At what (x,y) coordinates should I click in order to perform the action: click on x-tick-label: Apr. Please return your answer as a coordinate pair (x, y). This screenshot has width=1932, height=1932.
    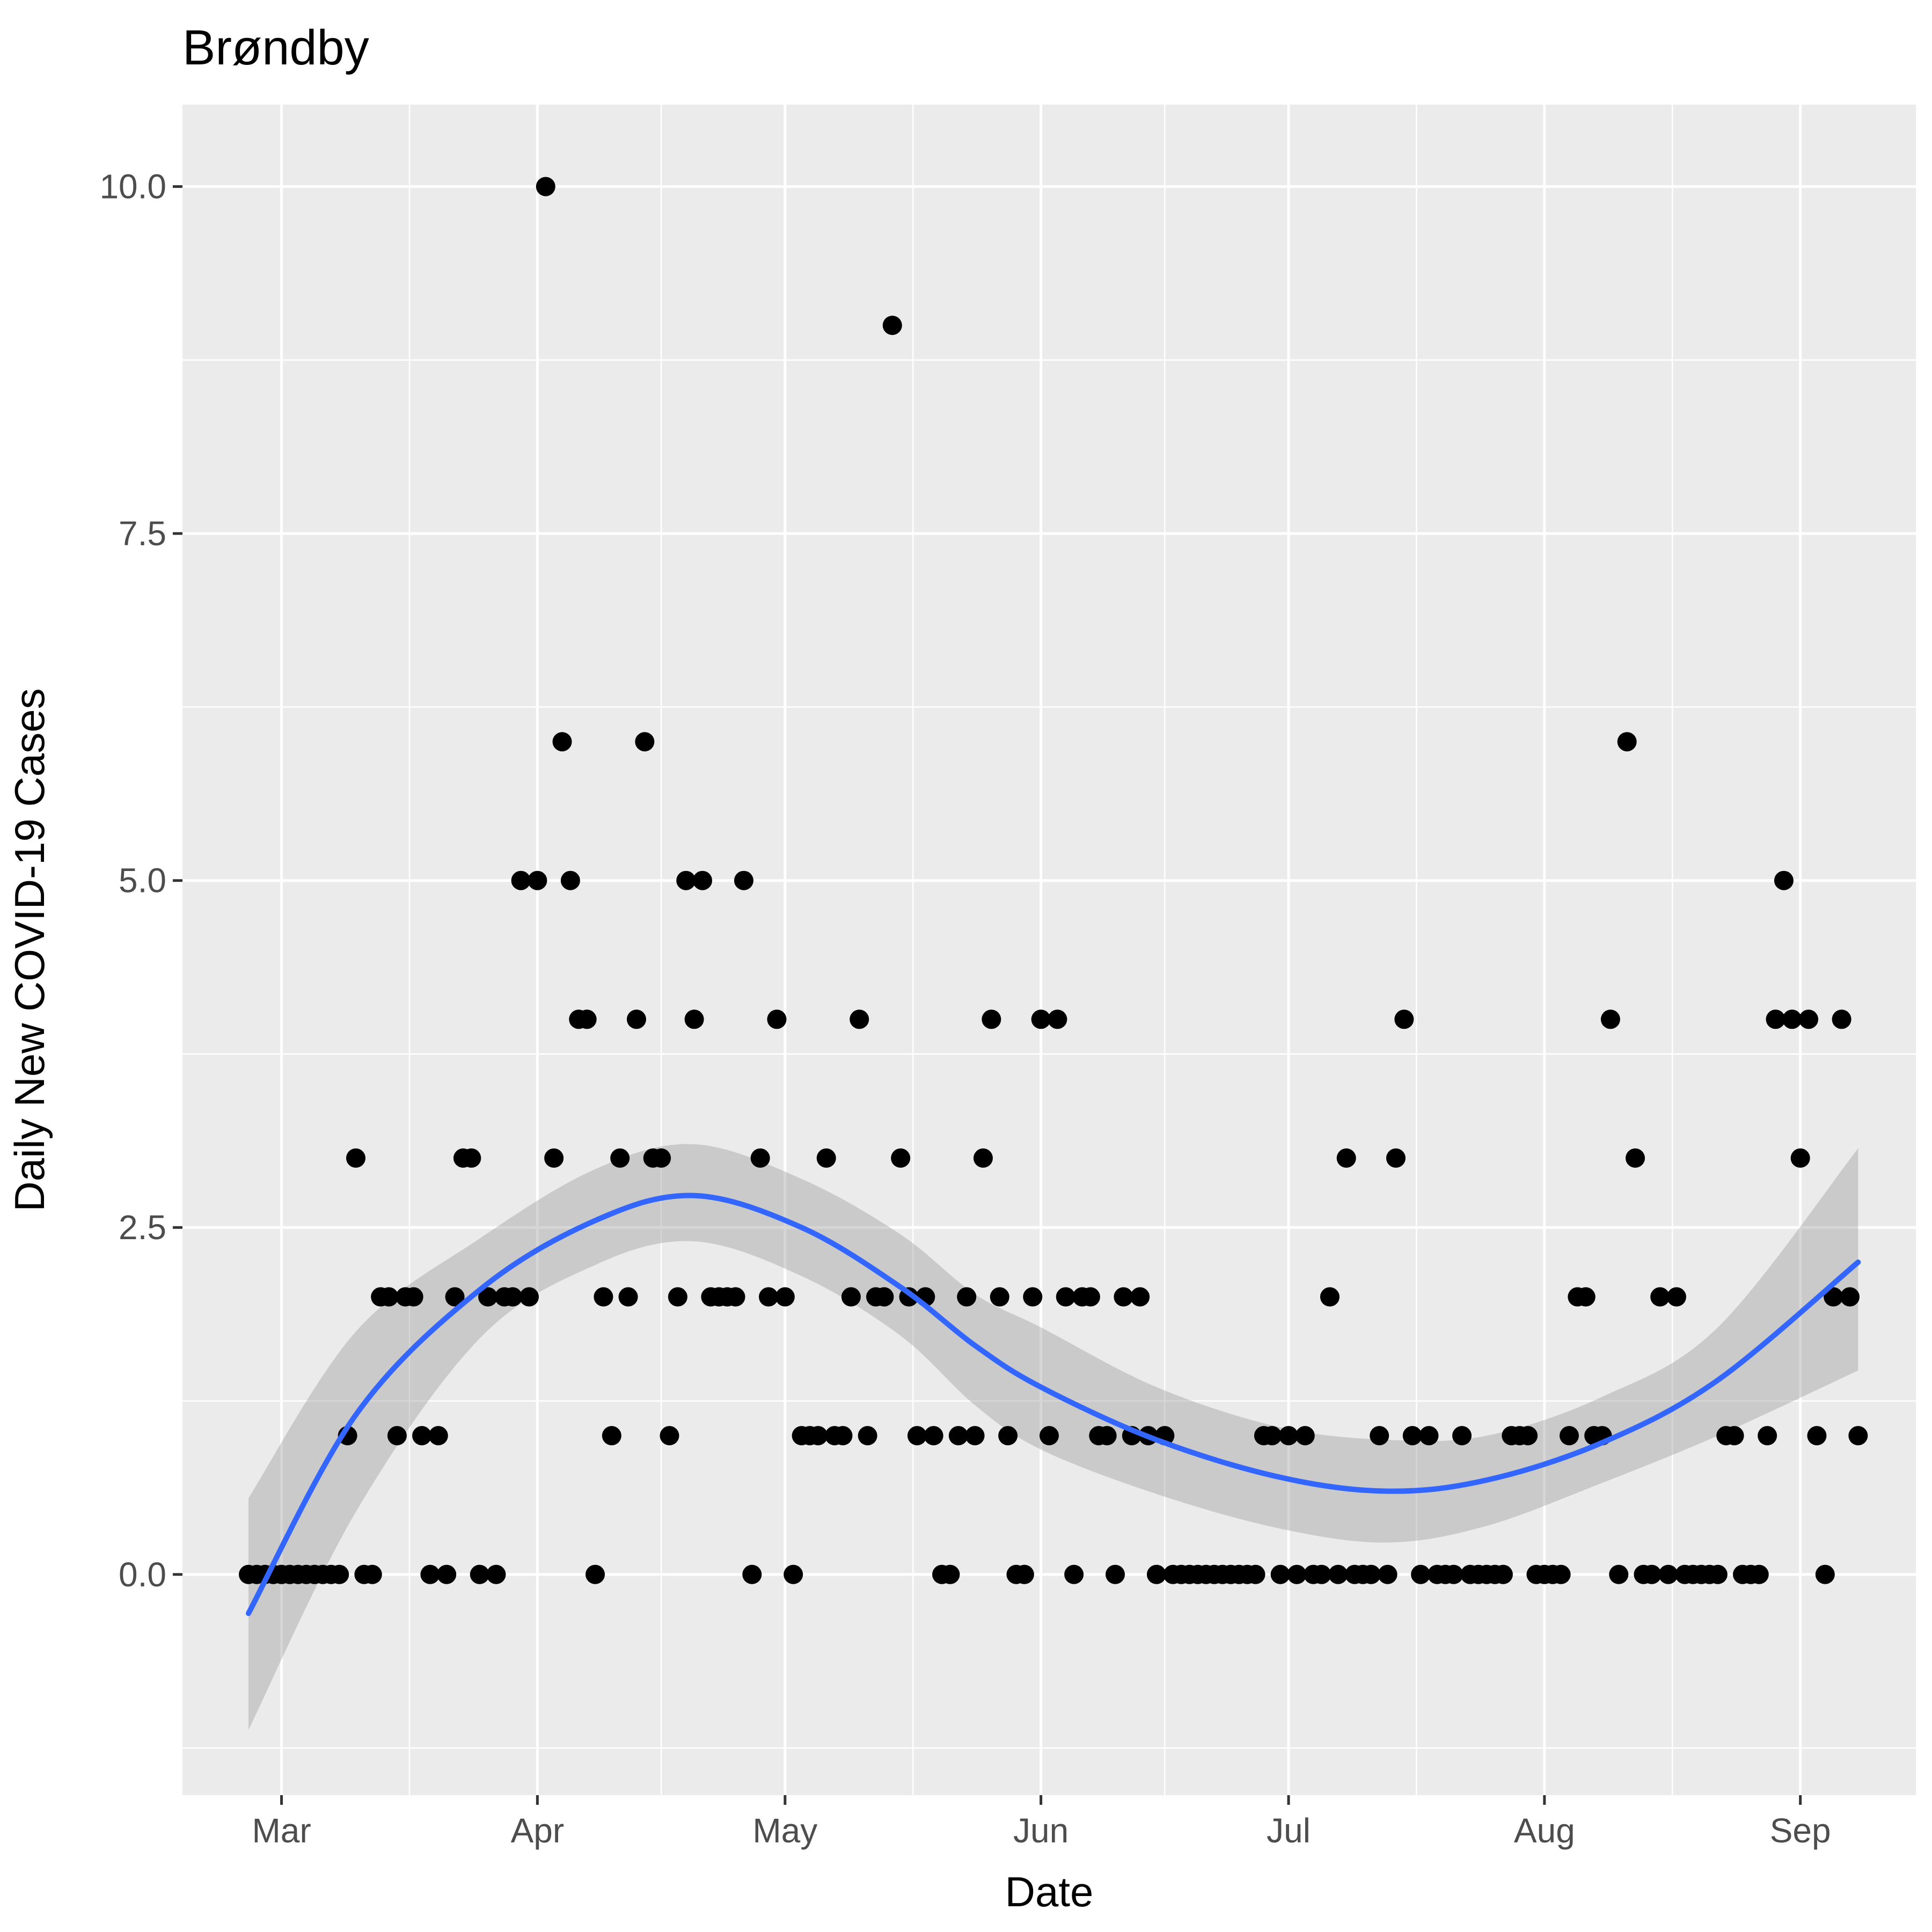
    Looking at the image, I should click on (538, 1830).